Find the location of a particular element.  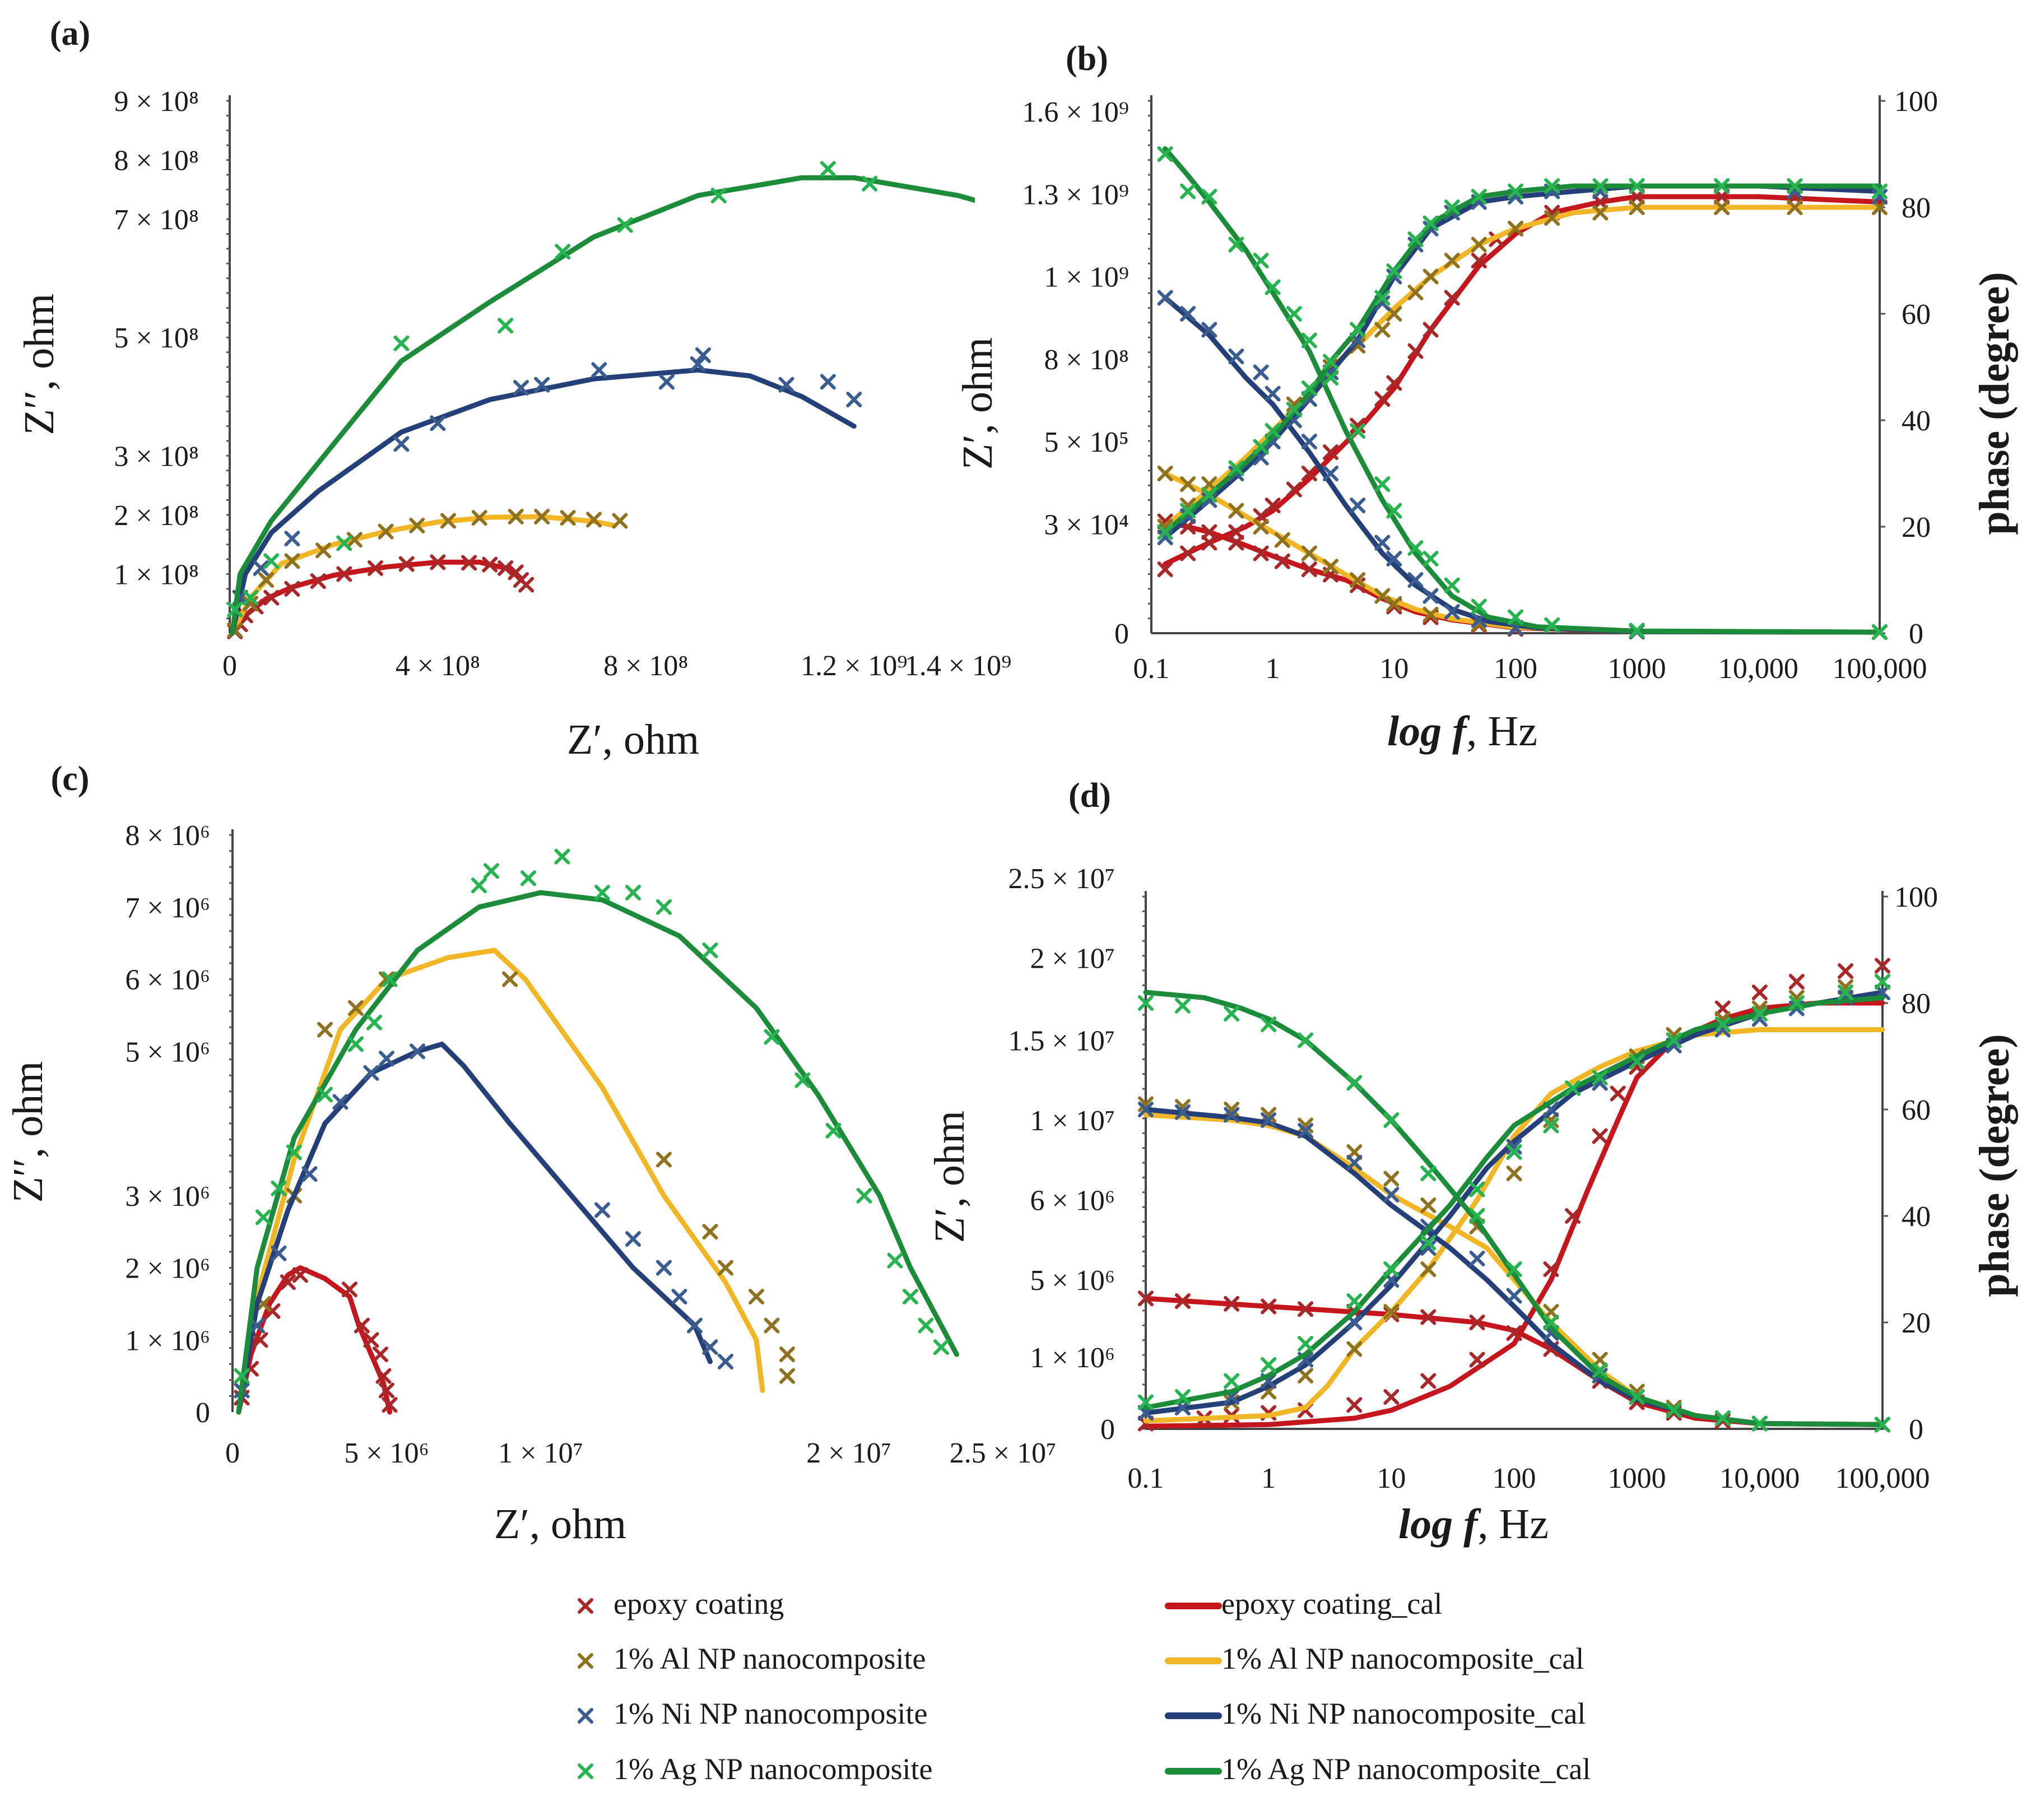

y-tick-label: 2.5 × 10⁷ is located at coordinates (1061, 879).